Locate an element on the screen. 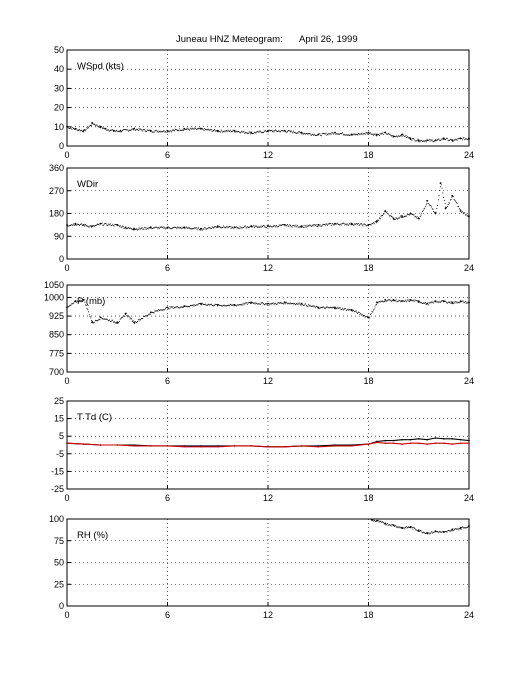 This screenshot has height=683, width=520. y-tick-label: 10 is located at coordinates (59, 127).